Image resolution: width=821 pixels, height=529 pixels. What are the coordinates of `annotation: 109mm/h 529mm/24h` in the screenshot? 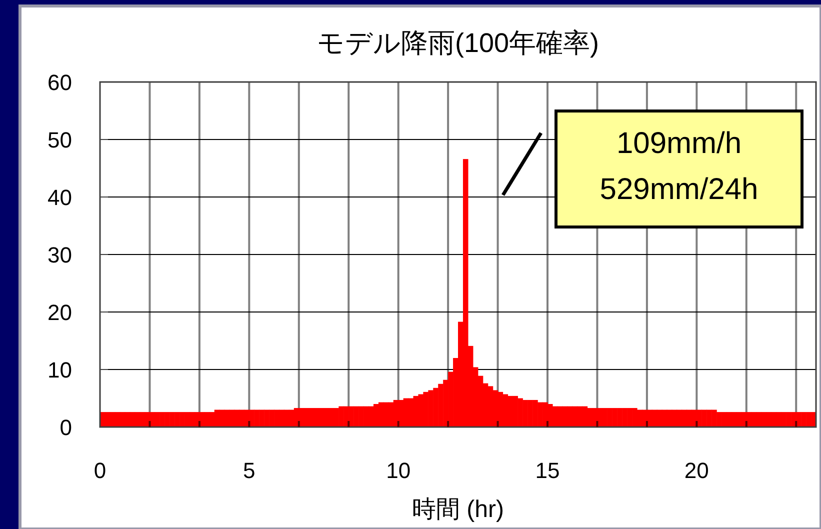 It's located at (679, 166).